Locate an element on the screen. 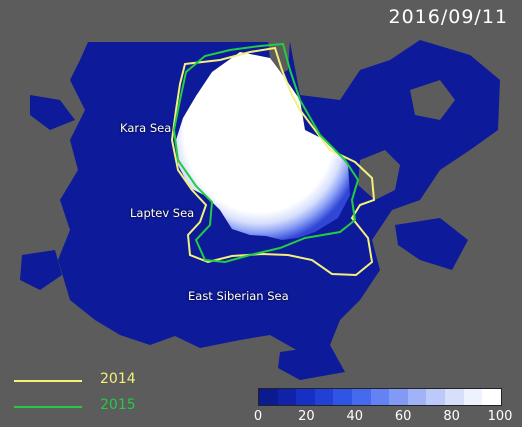  colorbar-tick-label: 40 is located at coordinates (355, 416).